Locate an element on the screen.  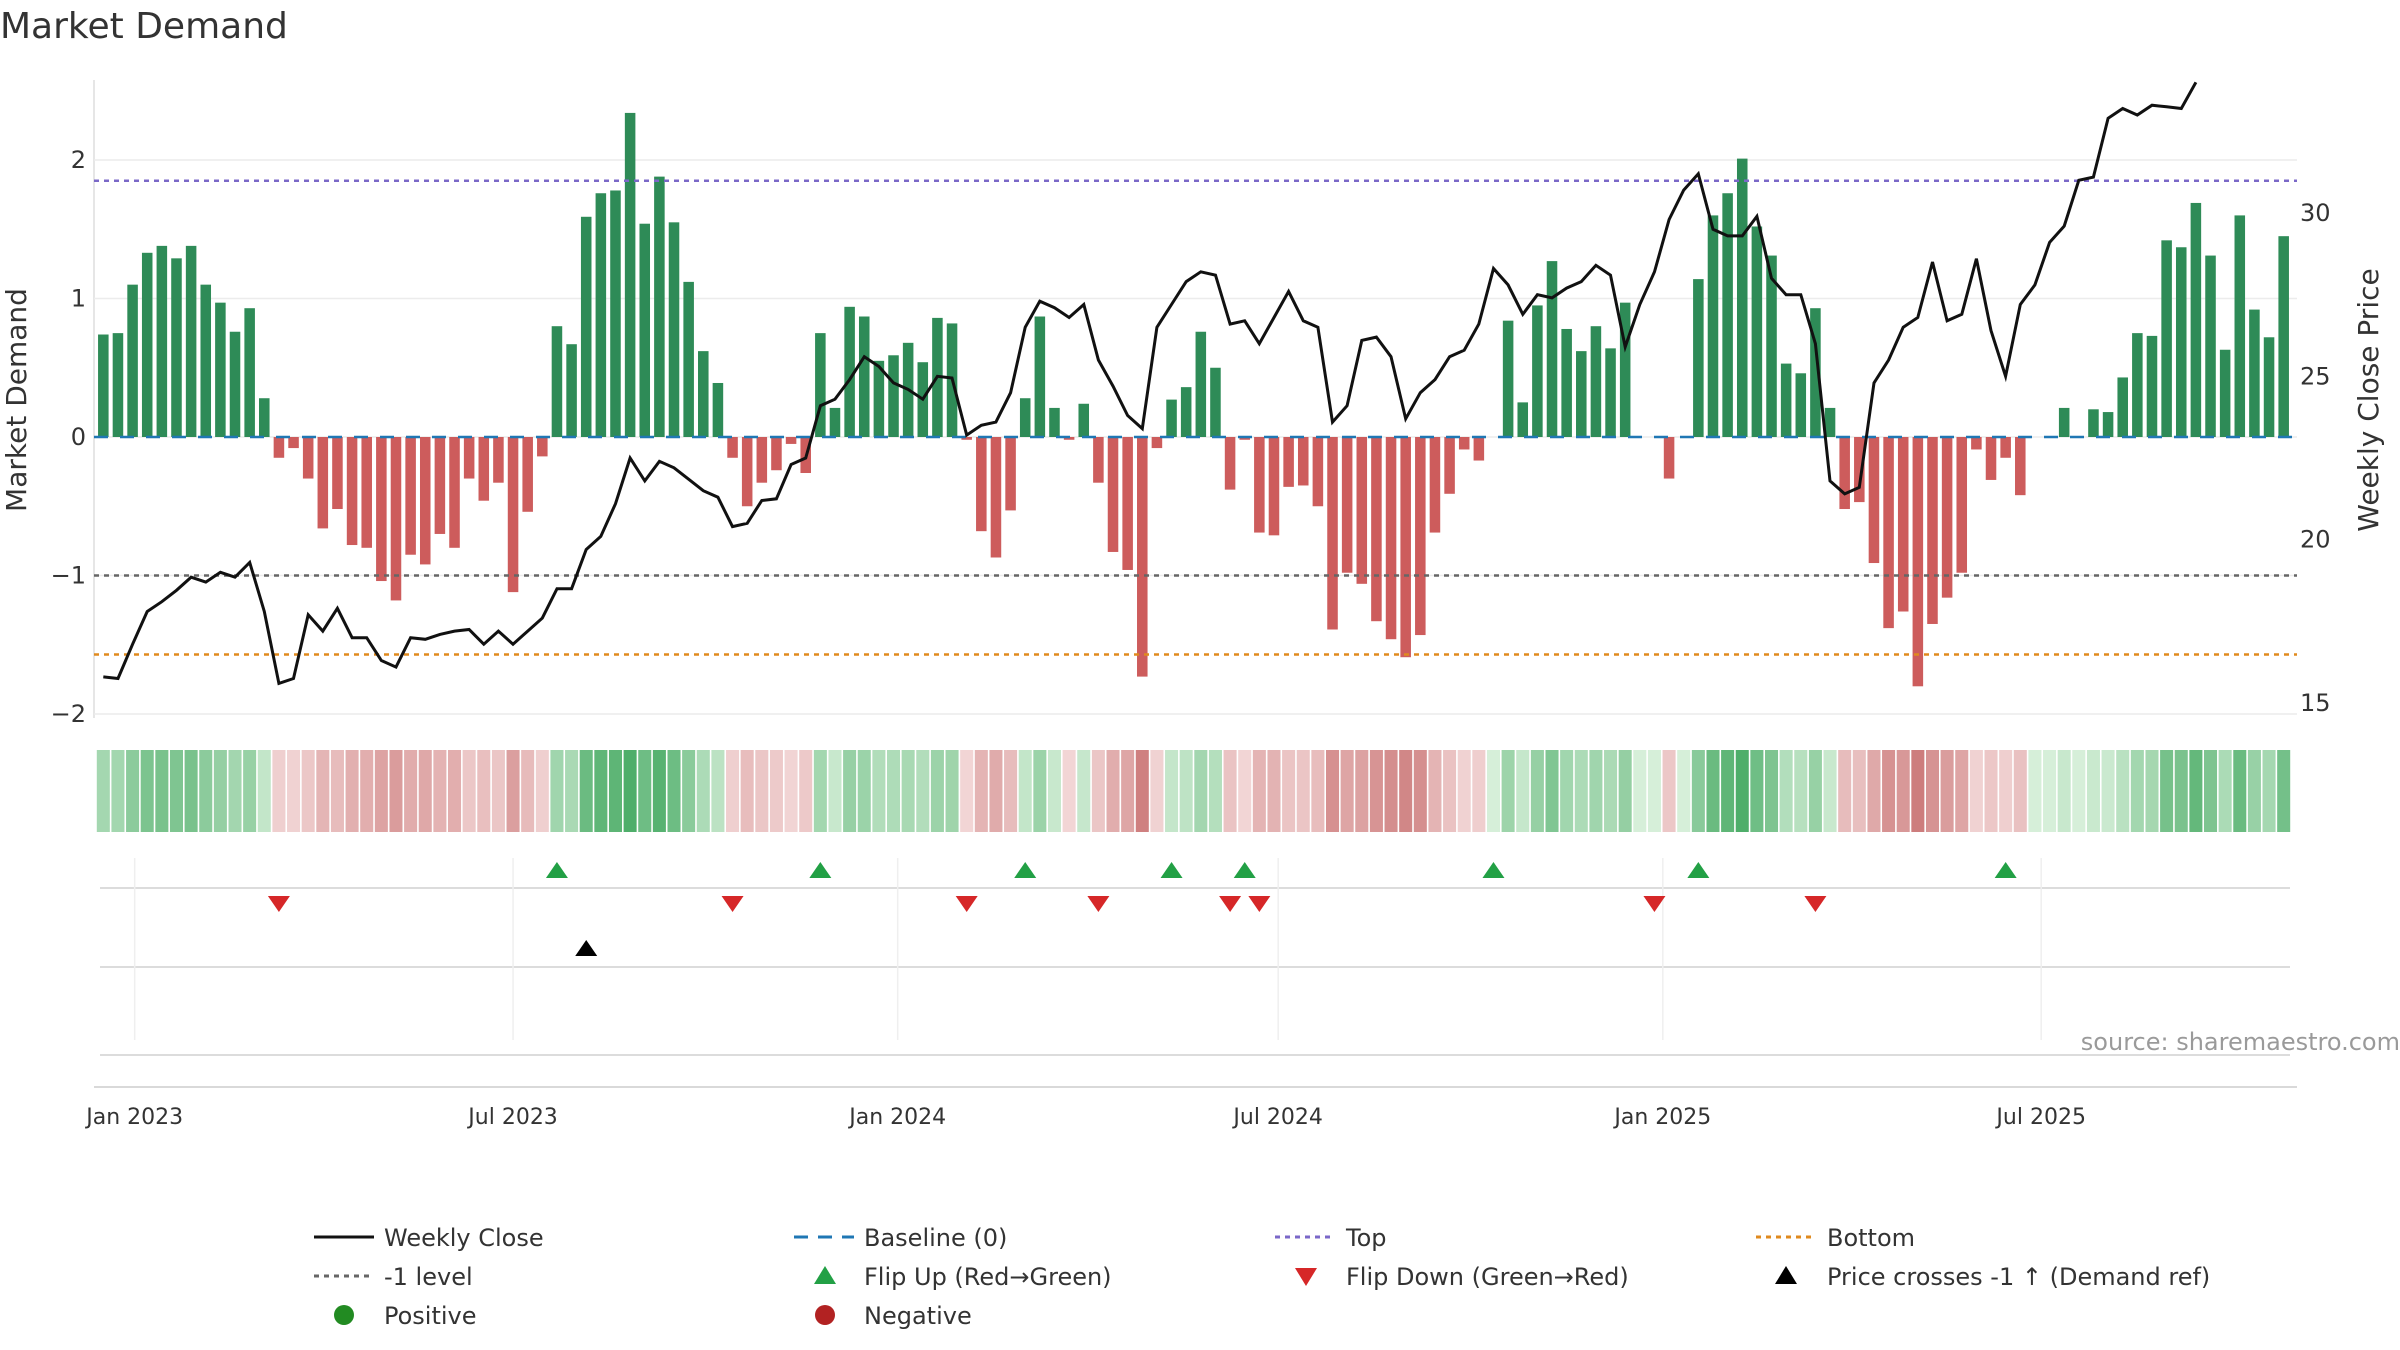
svg-text:Price crosses -1 ↑ (Demand ref: Price crosses -1 ↑ (Demand ref) is located at coordinates (2018, 1277).